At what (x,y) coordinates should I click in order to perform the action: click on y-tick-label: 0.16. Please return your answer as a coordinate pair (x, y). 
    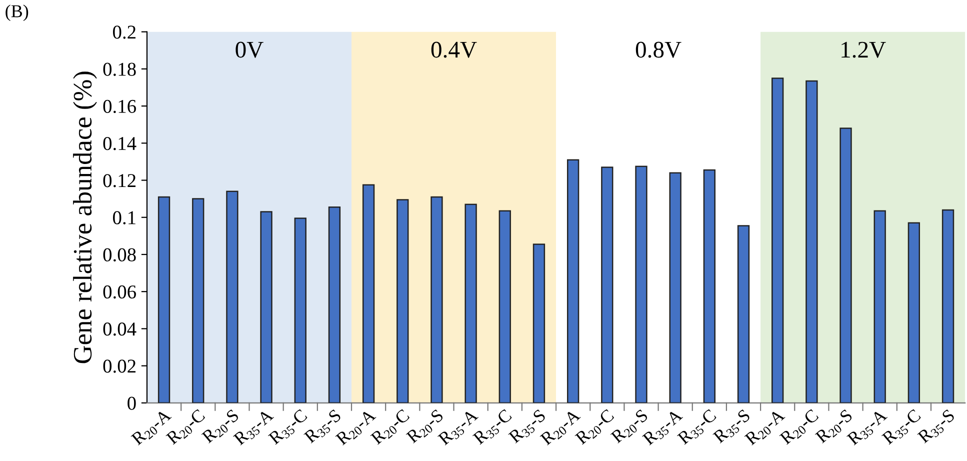
    Looking at the image, I should click on (119, 107).